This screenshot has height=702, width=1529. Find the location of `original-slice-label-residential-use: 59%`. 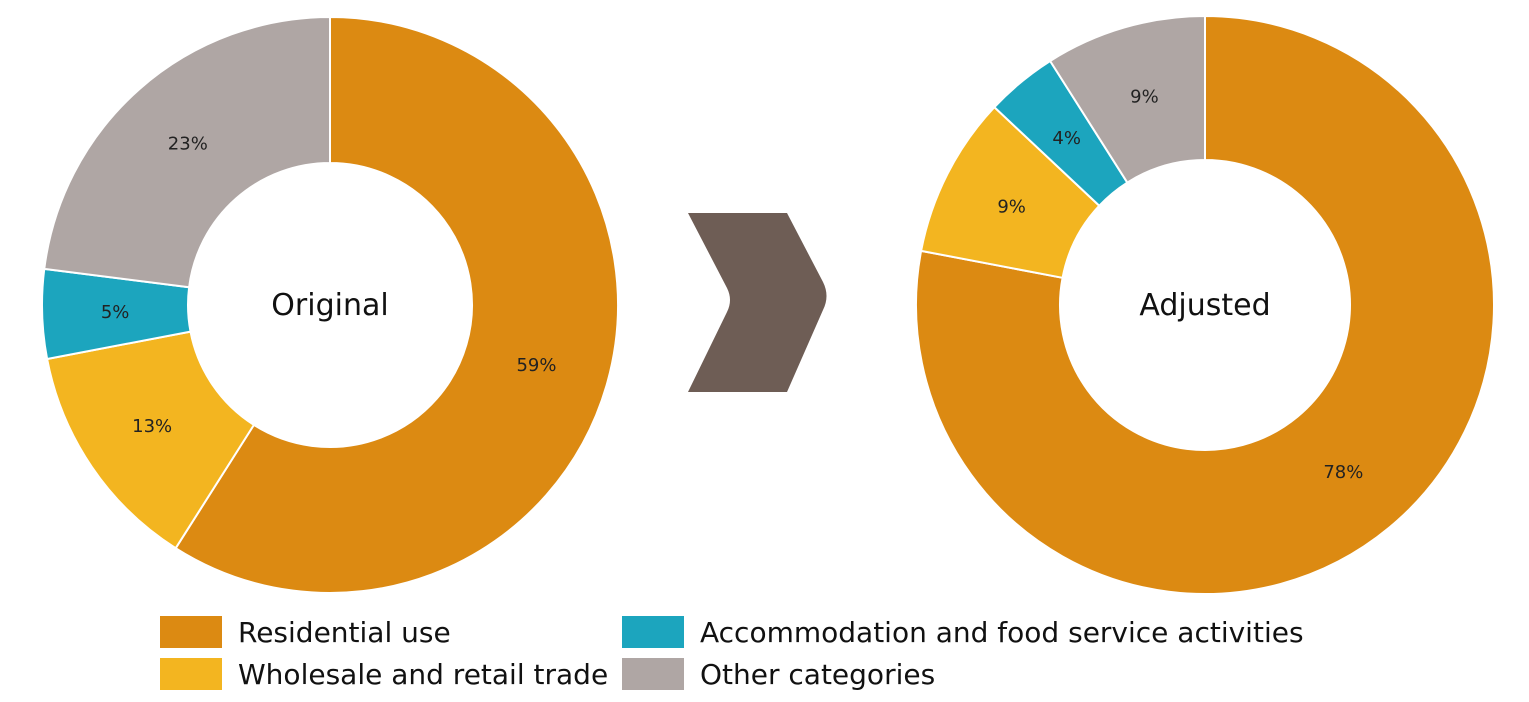

original-slice-label-residential-use: 59% is located at coordinates (536, 365).